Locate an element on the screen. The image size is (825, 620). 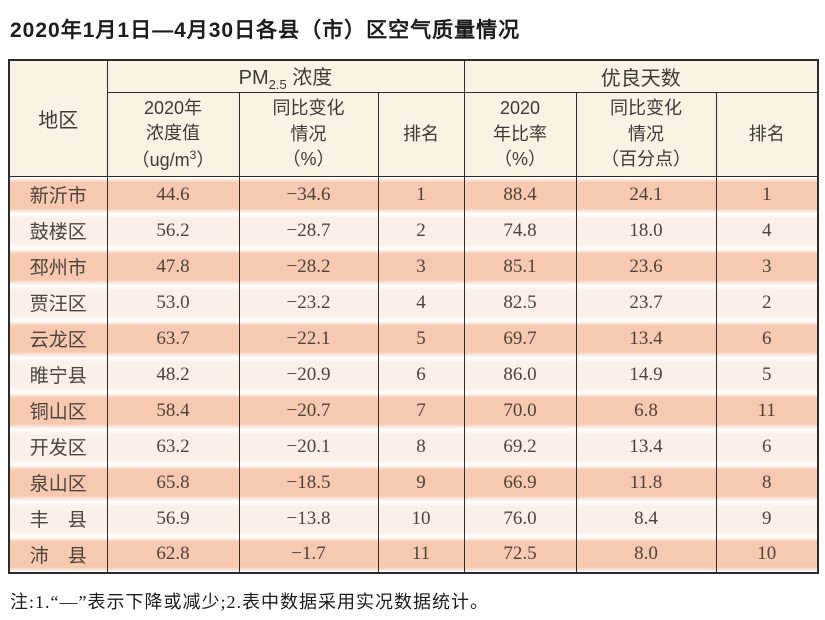
table-row: 鼓楼区 56.2 −28.7 2 74.8 18.0 4 is located at coordinates (413, 230).